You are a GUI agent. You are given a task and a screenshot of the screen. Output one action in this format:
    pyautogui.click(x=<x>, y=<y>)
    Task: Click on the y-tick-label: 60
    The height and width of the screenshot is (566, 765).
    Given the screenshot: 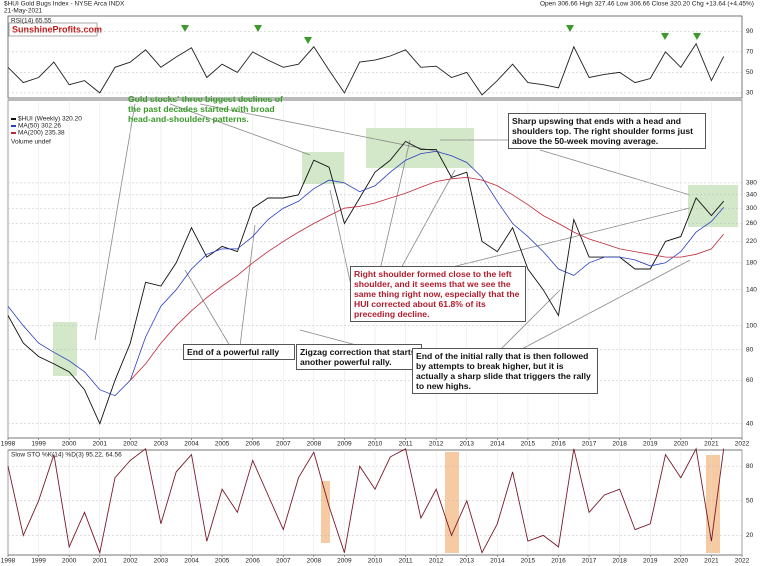 What is the action you would take?
    pyautogui.click(x=750, y=380)
    